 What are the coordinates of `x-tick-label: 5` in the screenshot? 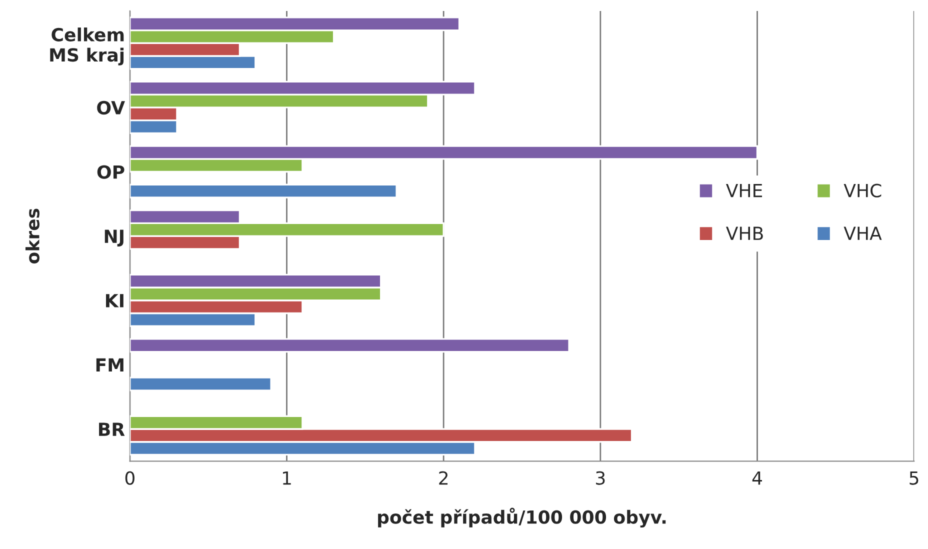 It's located at (914, 478).